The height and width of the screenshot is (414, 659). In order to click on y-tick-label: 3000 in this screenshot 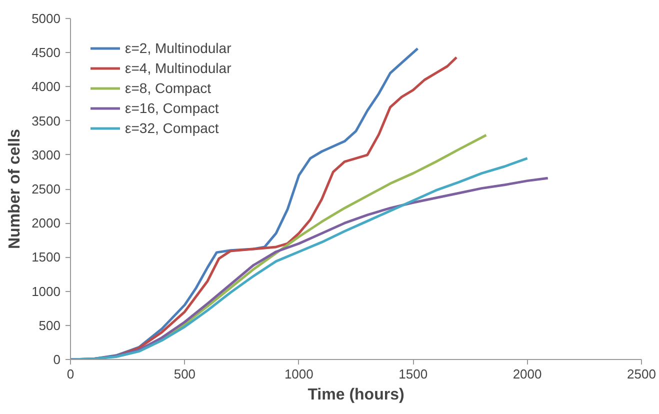, I will do `click(46, 154)`.